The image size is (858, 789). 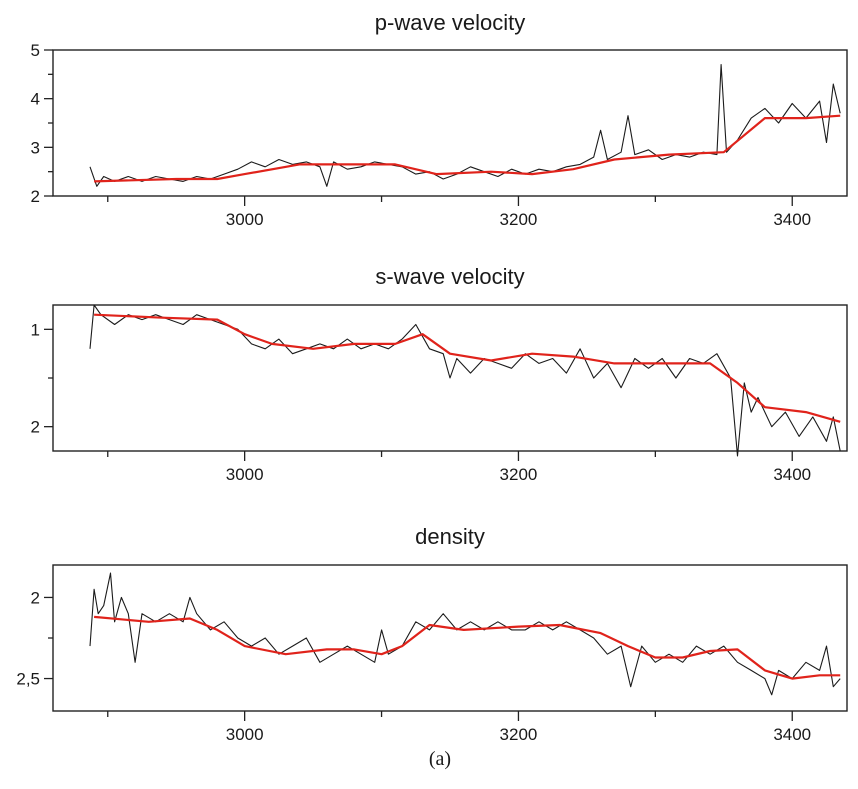 What do you see at coordinates (28, 679) in the screenshot?
I see `y-tick-label: 2,5` at bounding box center [28, 679].